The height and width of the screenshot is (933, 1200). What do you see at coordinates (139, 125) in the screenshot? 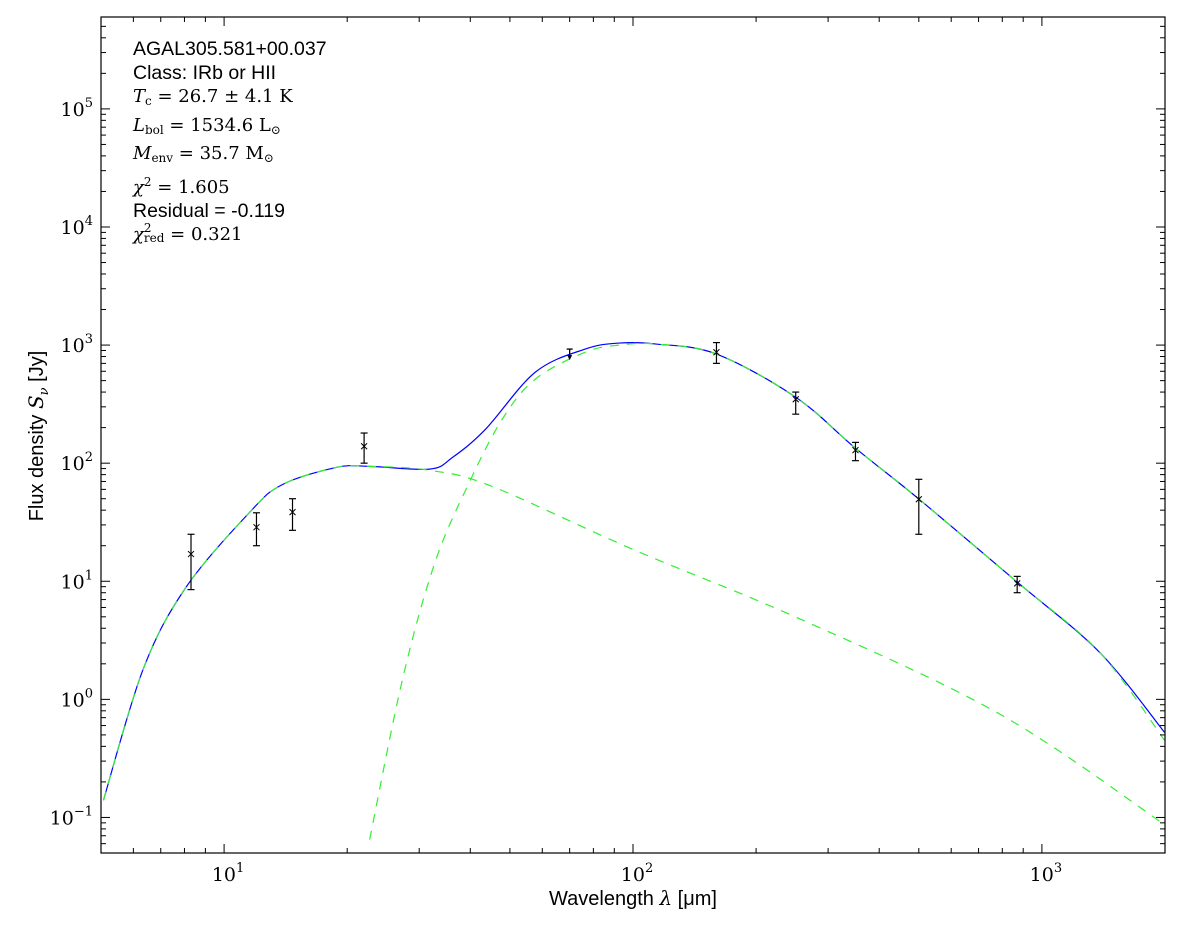
I see `lbol-symbol: L` at bounding box center [139, 125].